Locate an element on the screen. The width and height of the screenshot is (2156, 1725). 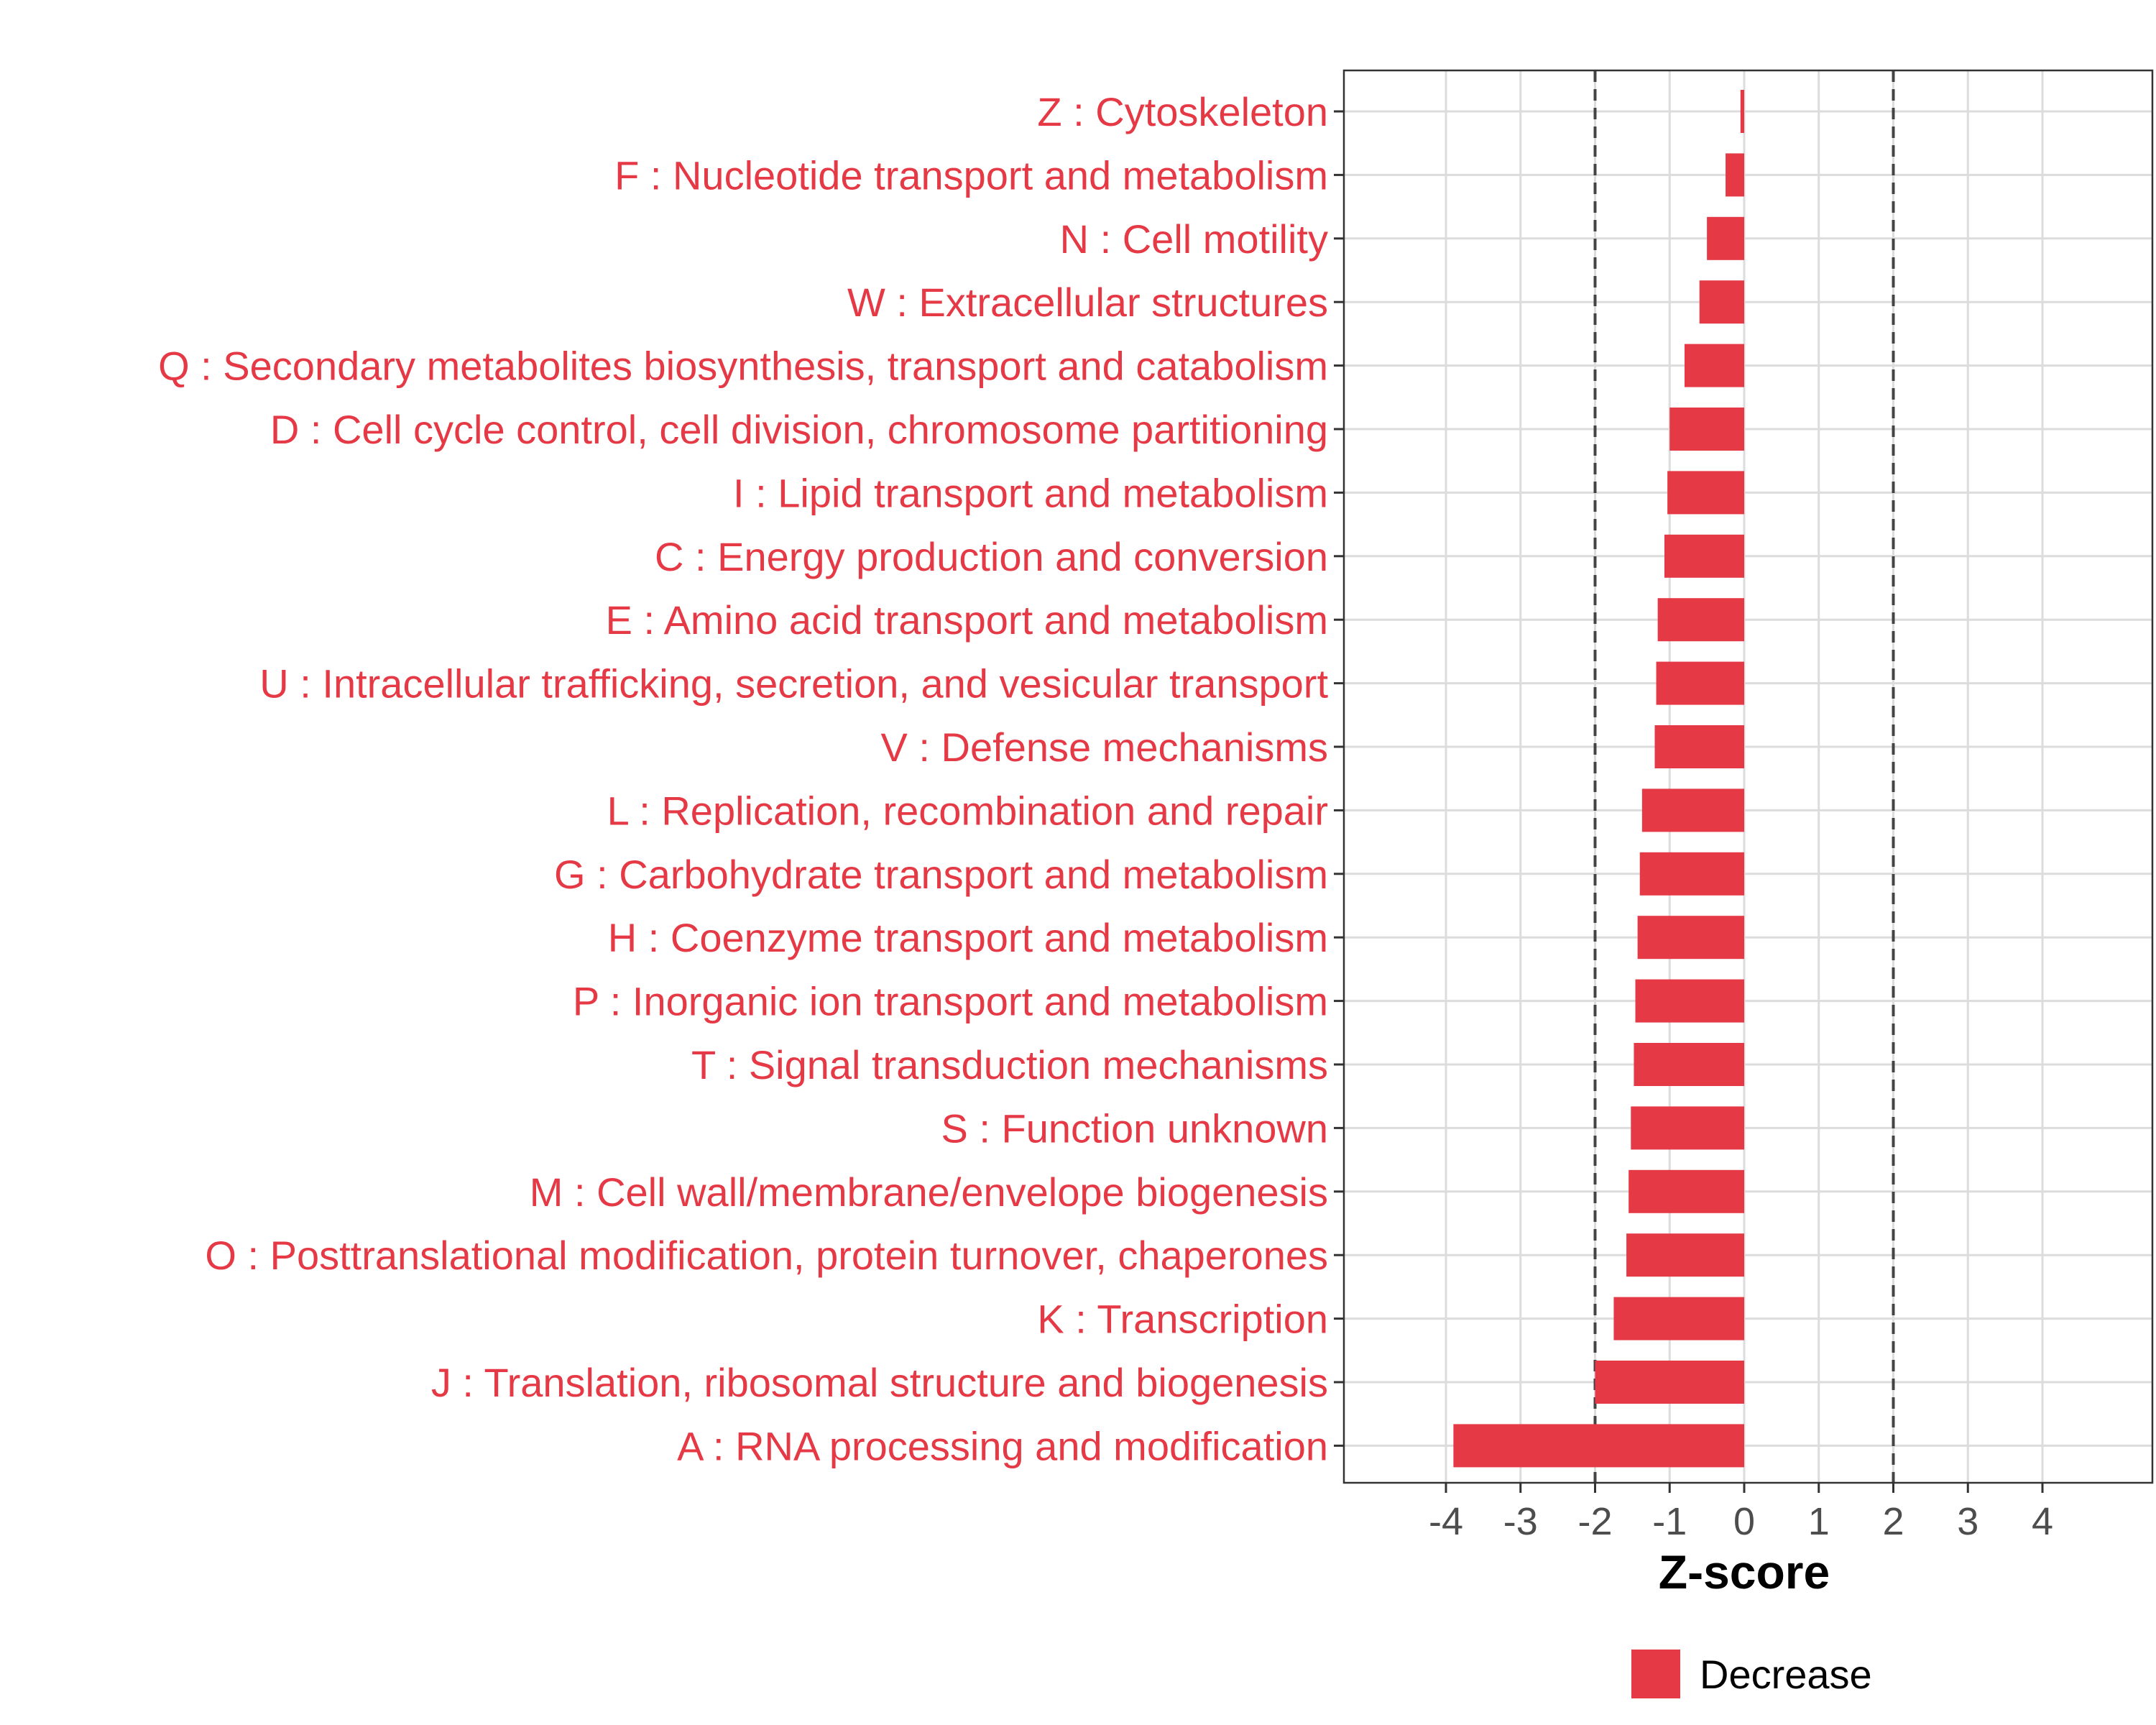
bar-n is located at coordinates (1725, 238).